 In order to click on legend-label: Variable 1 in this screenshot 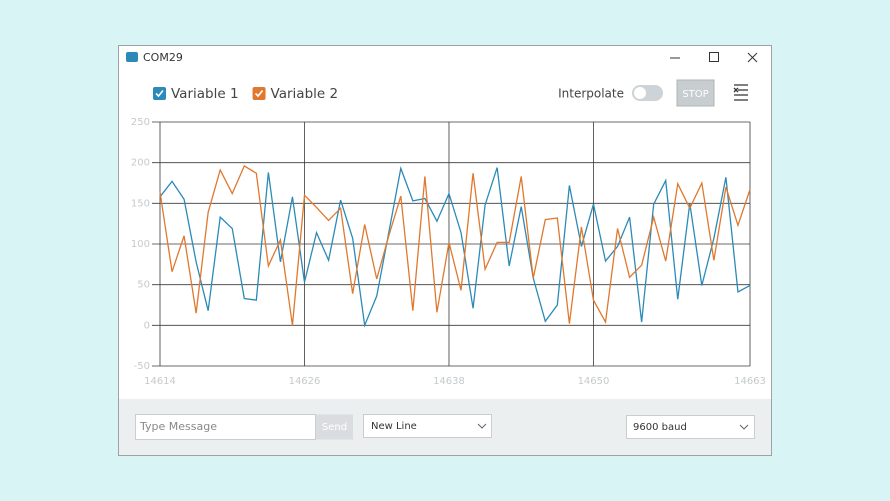, I will do `click(205, 94)`.